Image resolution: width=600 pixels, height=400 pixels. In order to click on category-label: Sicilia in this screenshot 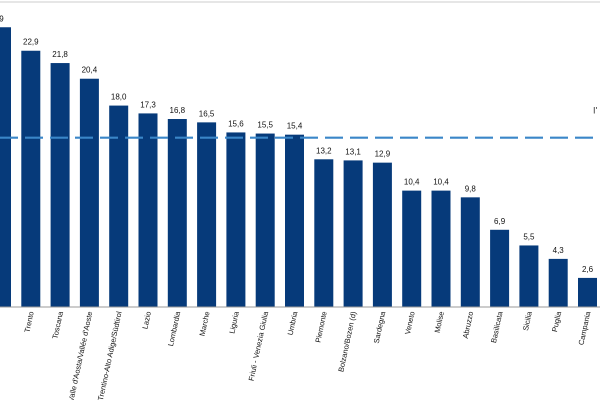, I will do `click(527, 321)`.